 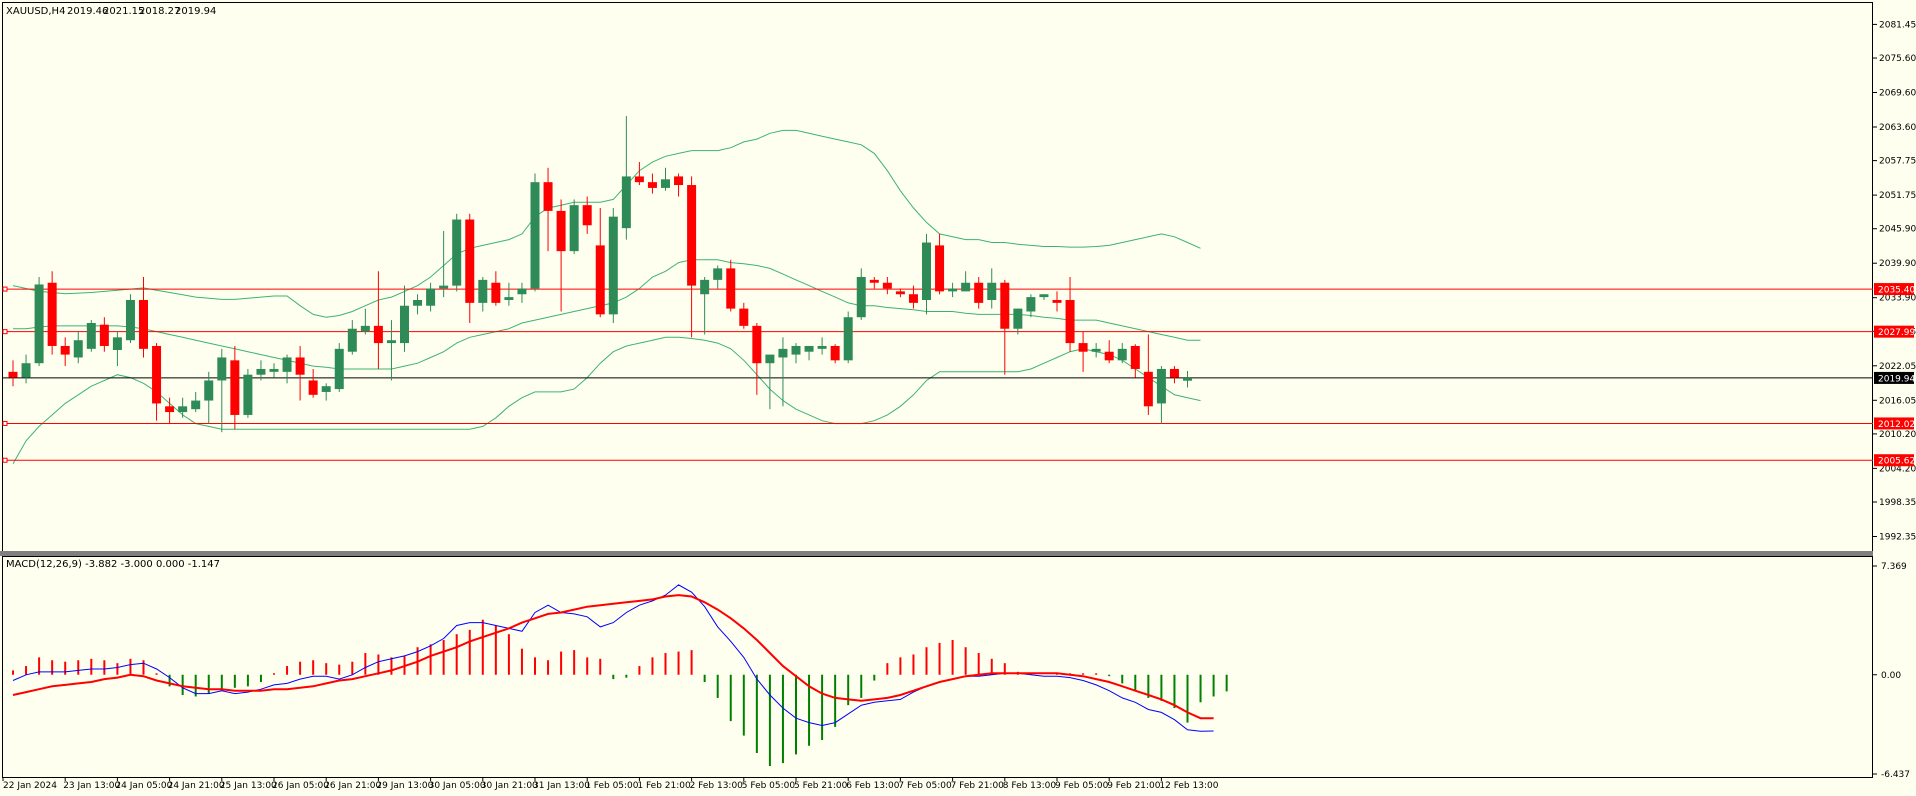 I want to click on bollinger-lower-line, so click(x=606, y=400).